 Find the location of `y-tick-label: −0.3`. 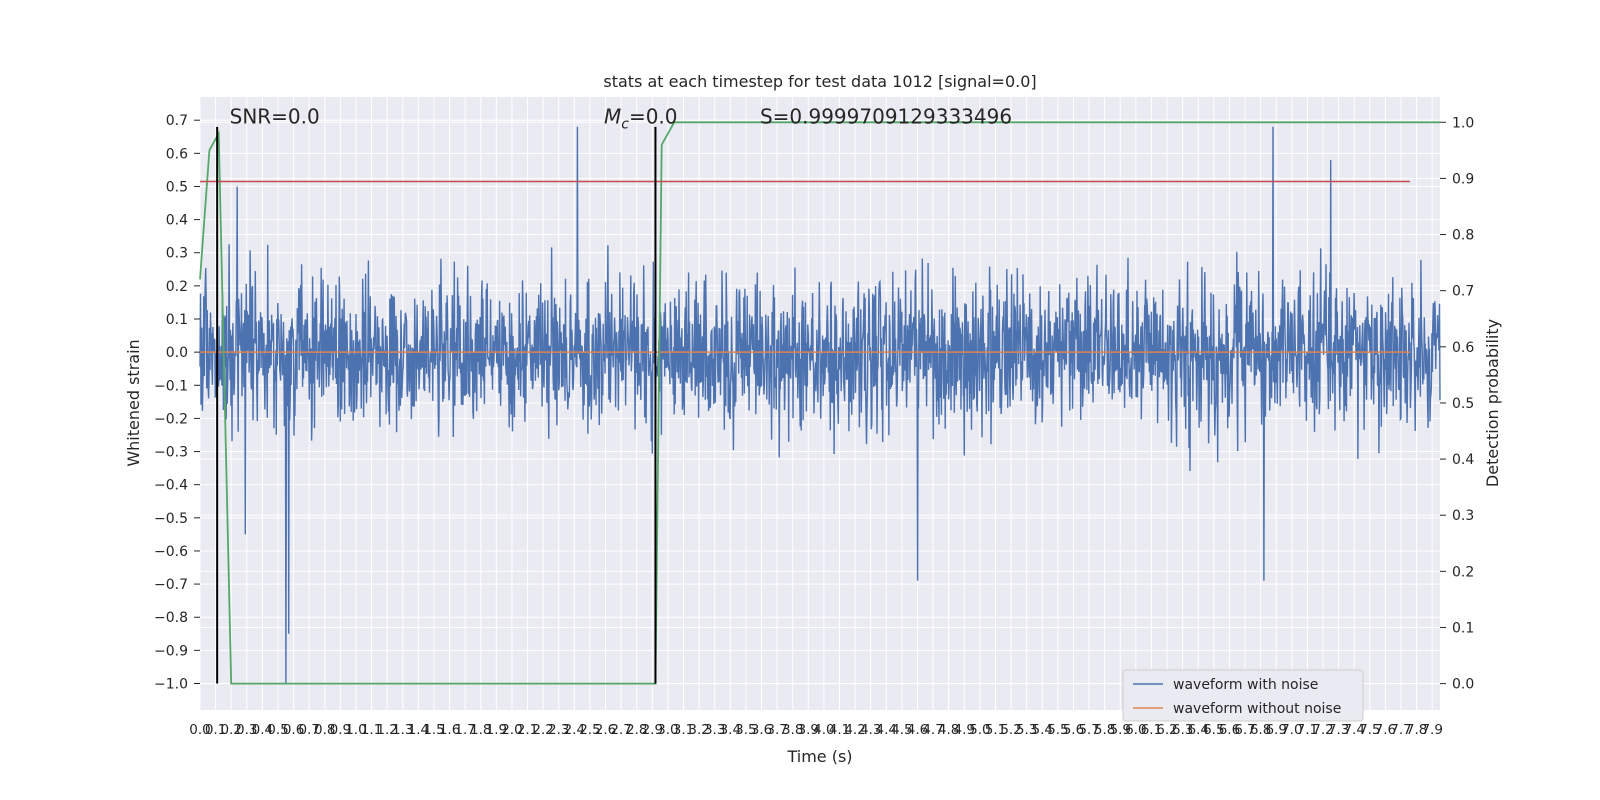

y-tick-label: −0.3 is located at coordinates (171, 453).